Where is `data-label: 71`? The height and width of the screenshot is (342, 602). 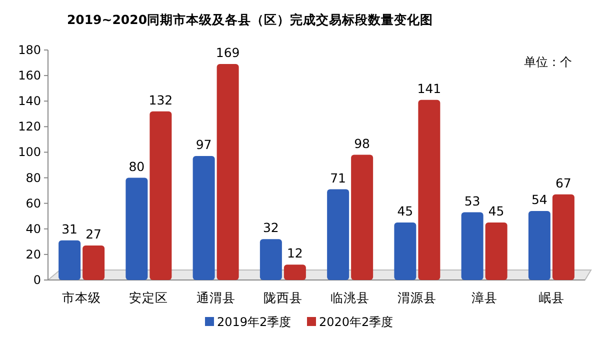
data-label: 71 is located at coordinates (338, 178).